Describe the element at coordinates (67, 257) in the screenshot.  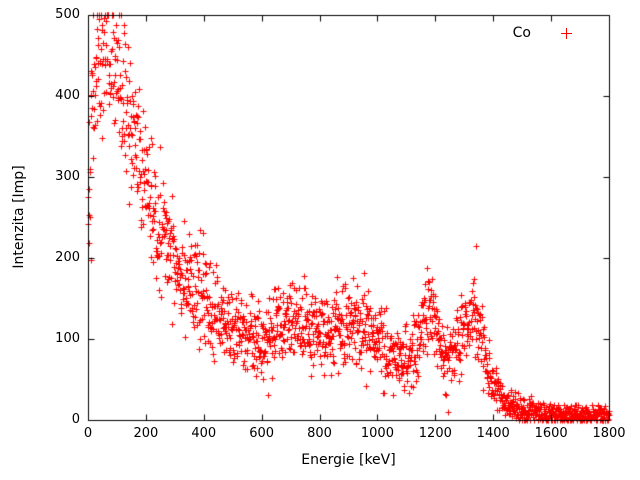
I see `y-tick-label: 200` at that location.